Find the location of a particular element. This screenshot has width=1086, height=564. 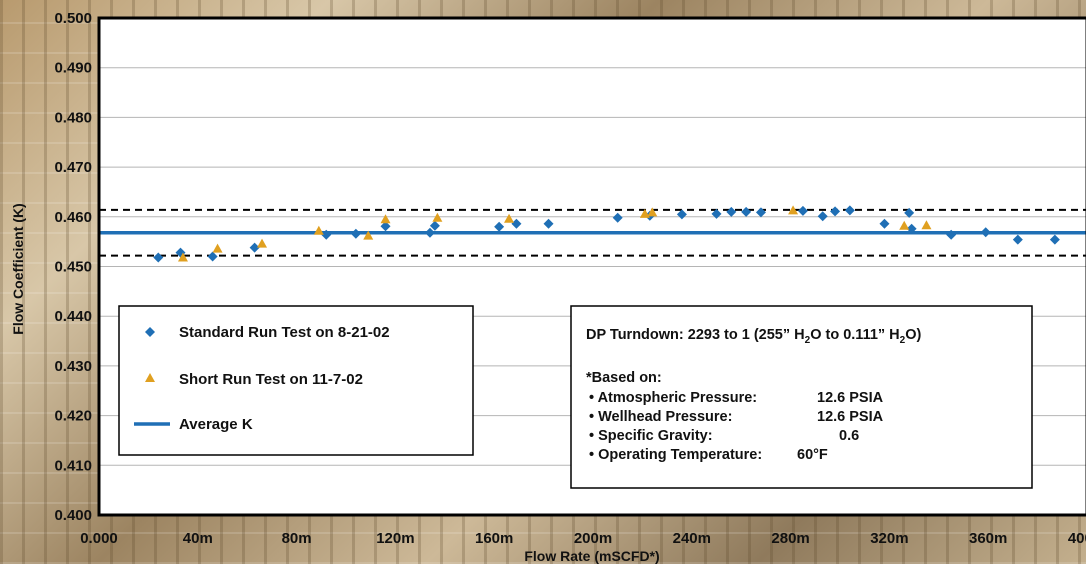

x-tick-label: 280m is located at coordinates (790, 538).